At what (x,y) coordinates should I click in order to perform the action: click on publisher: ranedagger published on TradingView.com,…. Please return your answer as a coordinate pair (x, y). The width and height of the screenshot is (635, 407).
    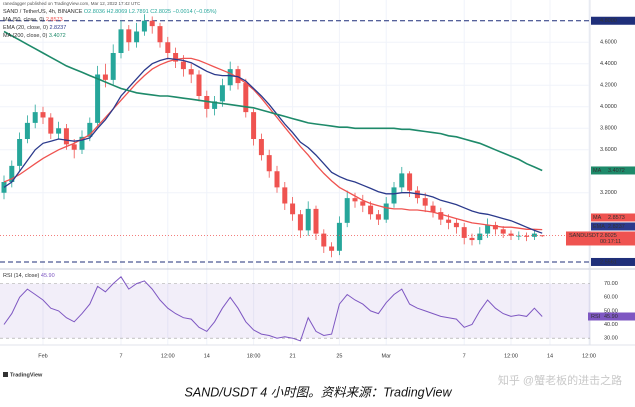
    Looking at the image, I should click on (72, 3).